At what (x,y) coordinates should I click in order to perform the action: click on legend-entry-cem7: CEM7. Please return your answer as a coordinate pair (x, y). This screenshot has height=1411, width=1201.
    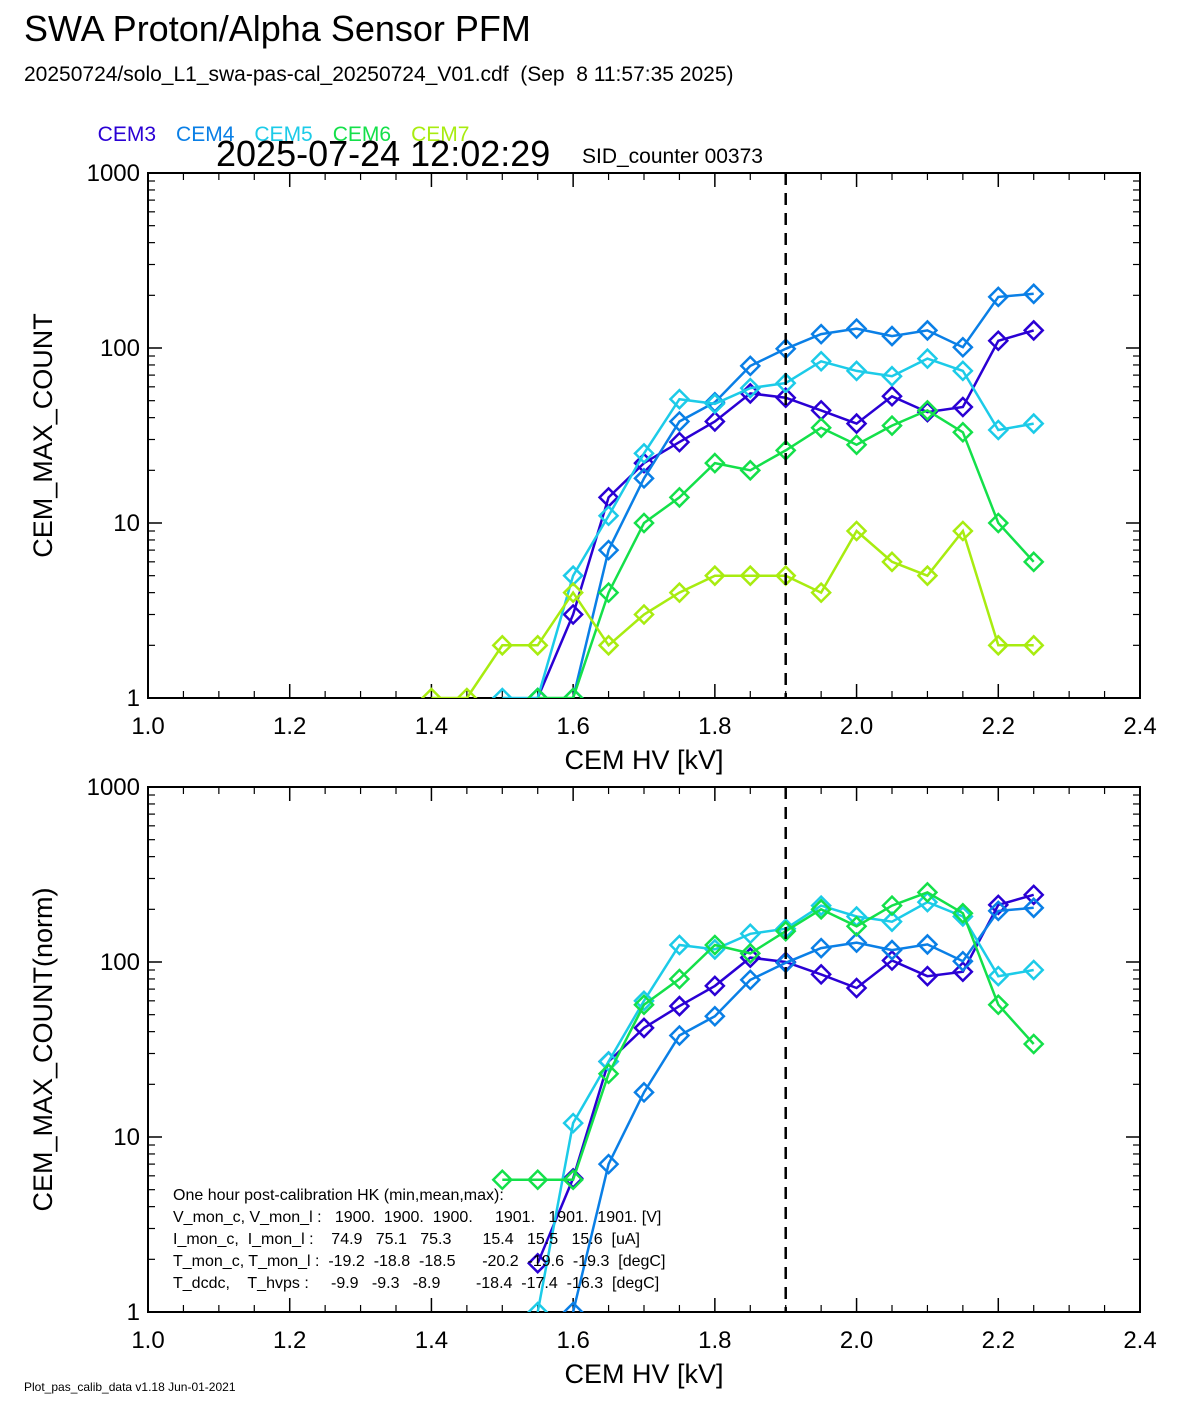
    Looking at the image, I should click on (440, 134).